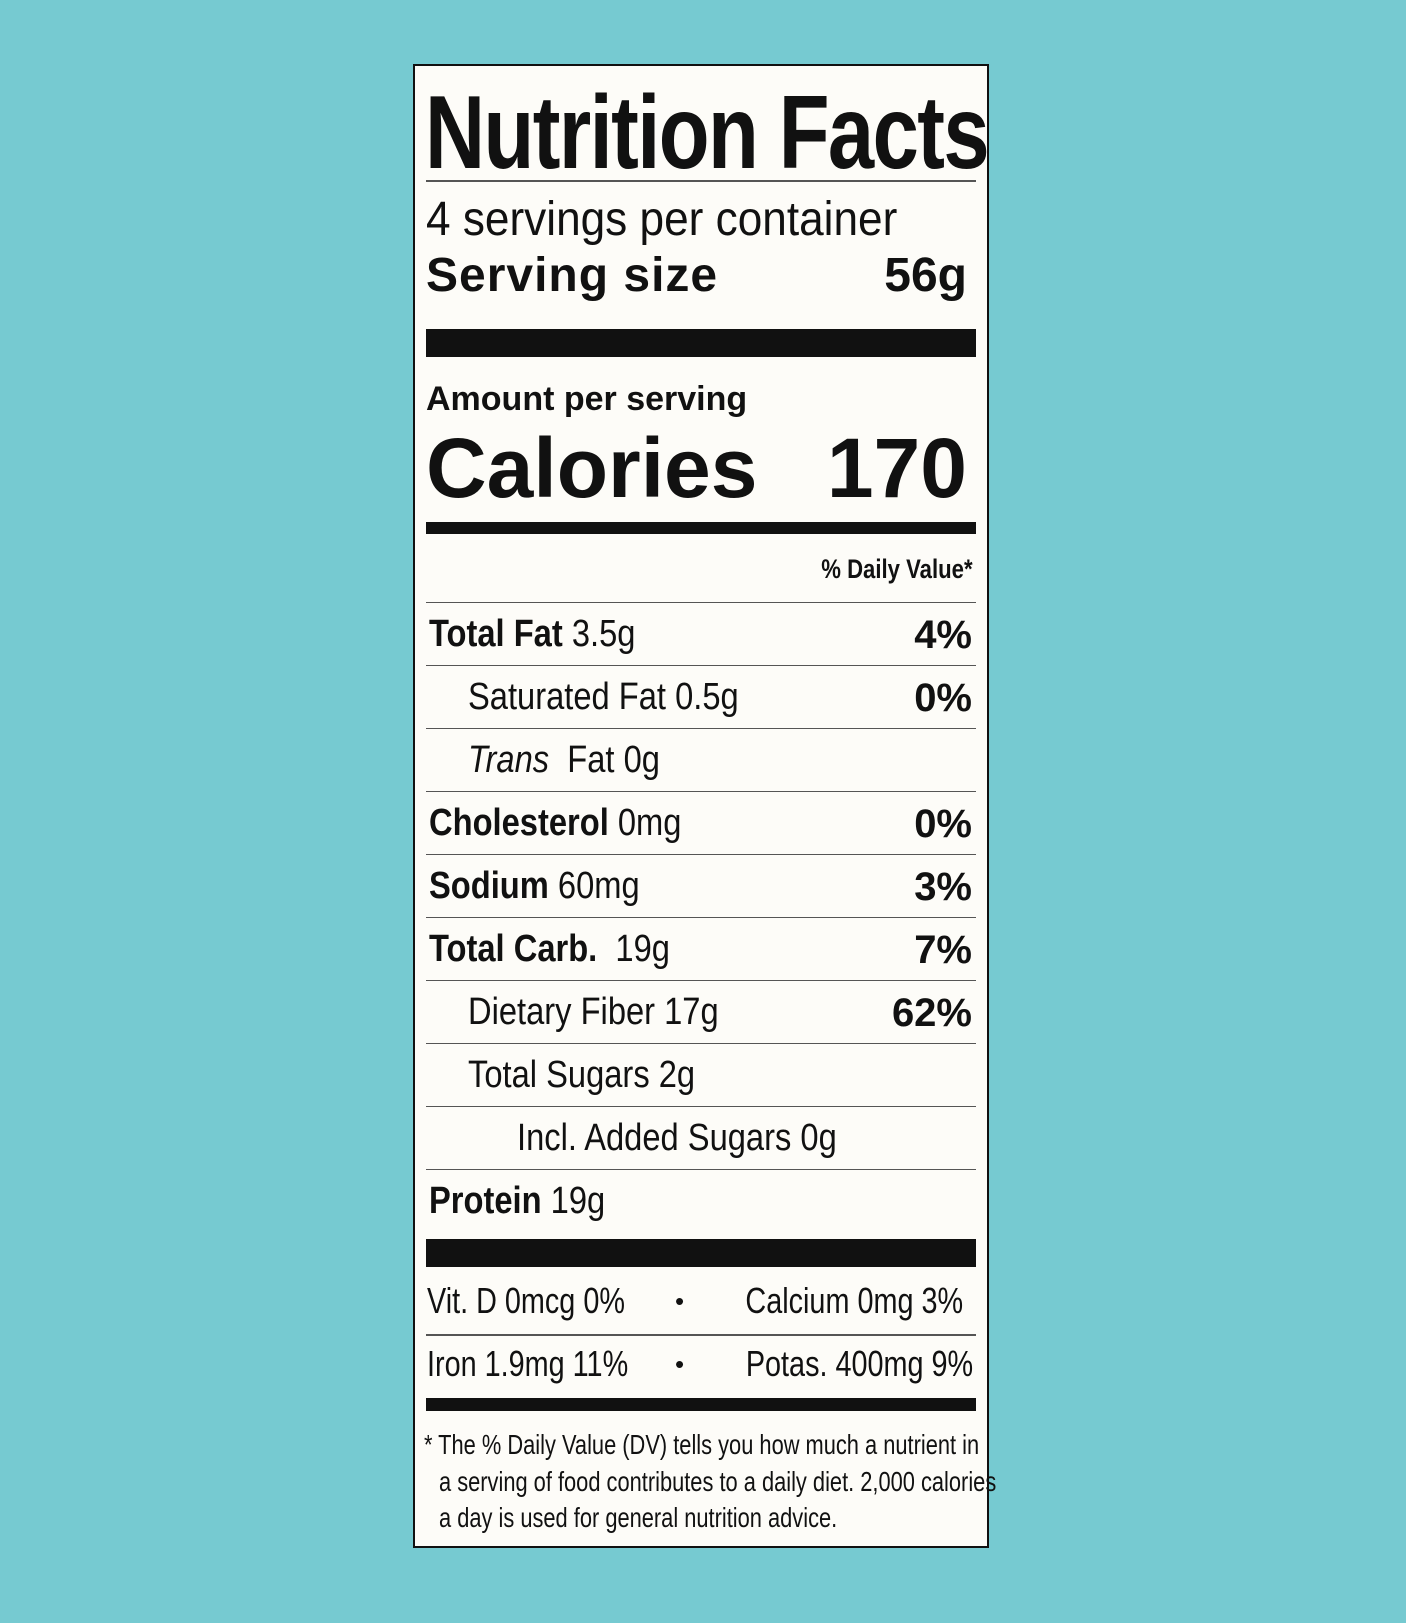 Image resolution: width=1406 pixels, height=1623 pixels. I want to click on divider-medium-footnote, so click(701, 1404).